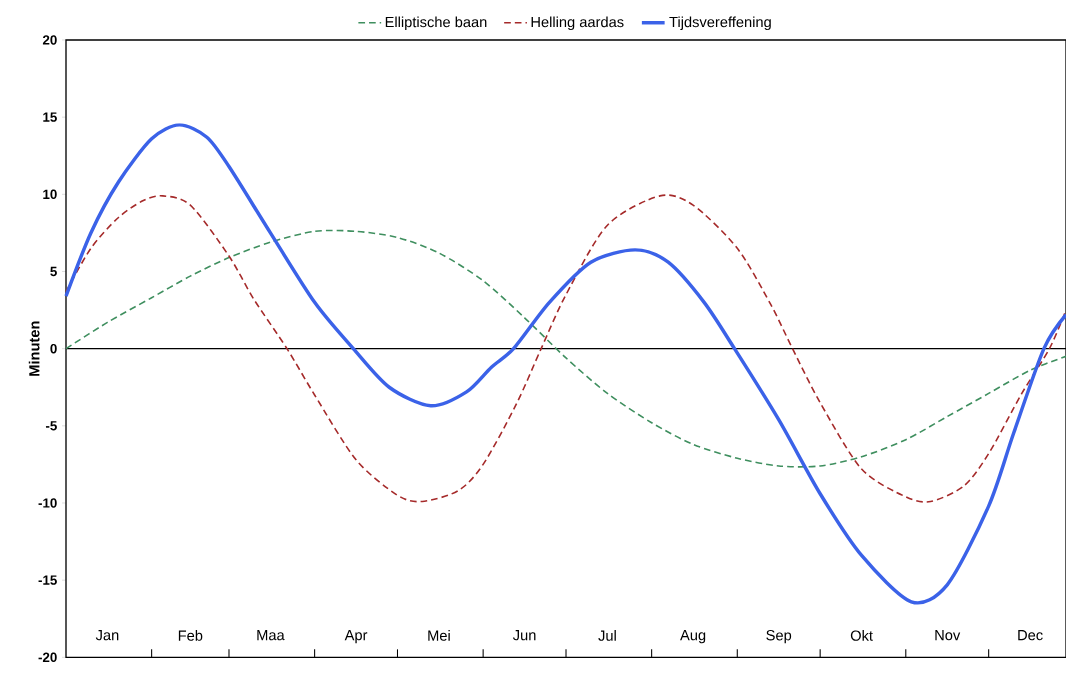 Image resolution: width=1066 pixels, height=673 pixels. Describe the element at coordinates (53, 271) in the screenshot. I see `y-tick-label: 5` at that location.